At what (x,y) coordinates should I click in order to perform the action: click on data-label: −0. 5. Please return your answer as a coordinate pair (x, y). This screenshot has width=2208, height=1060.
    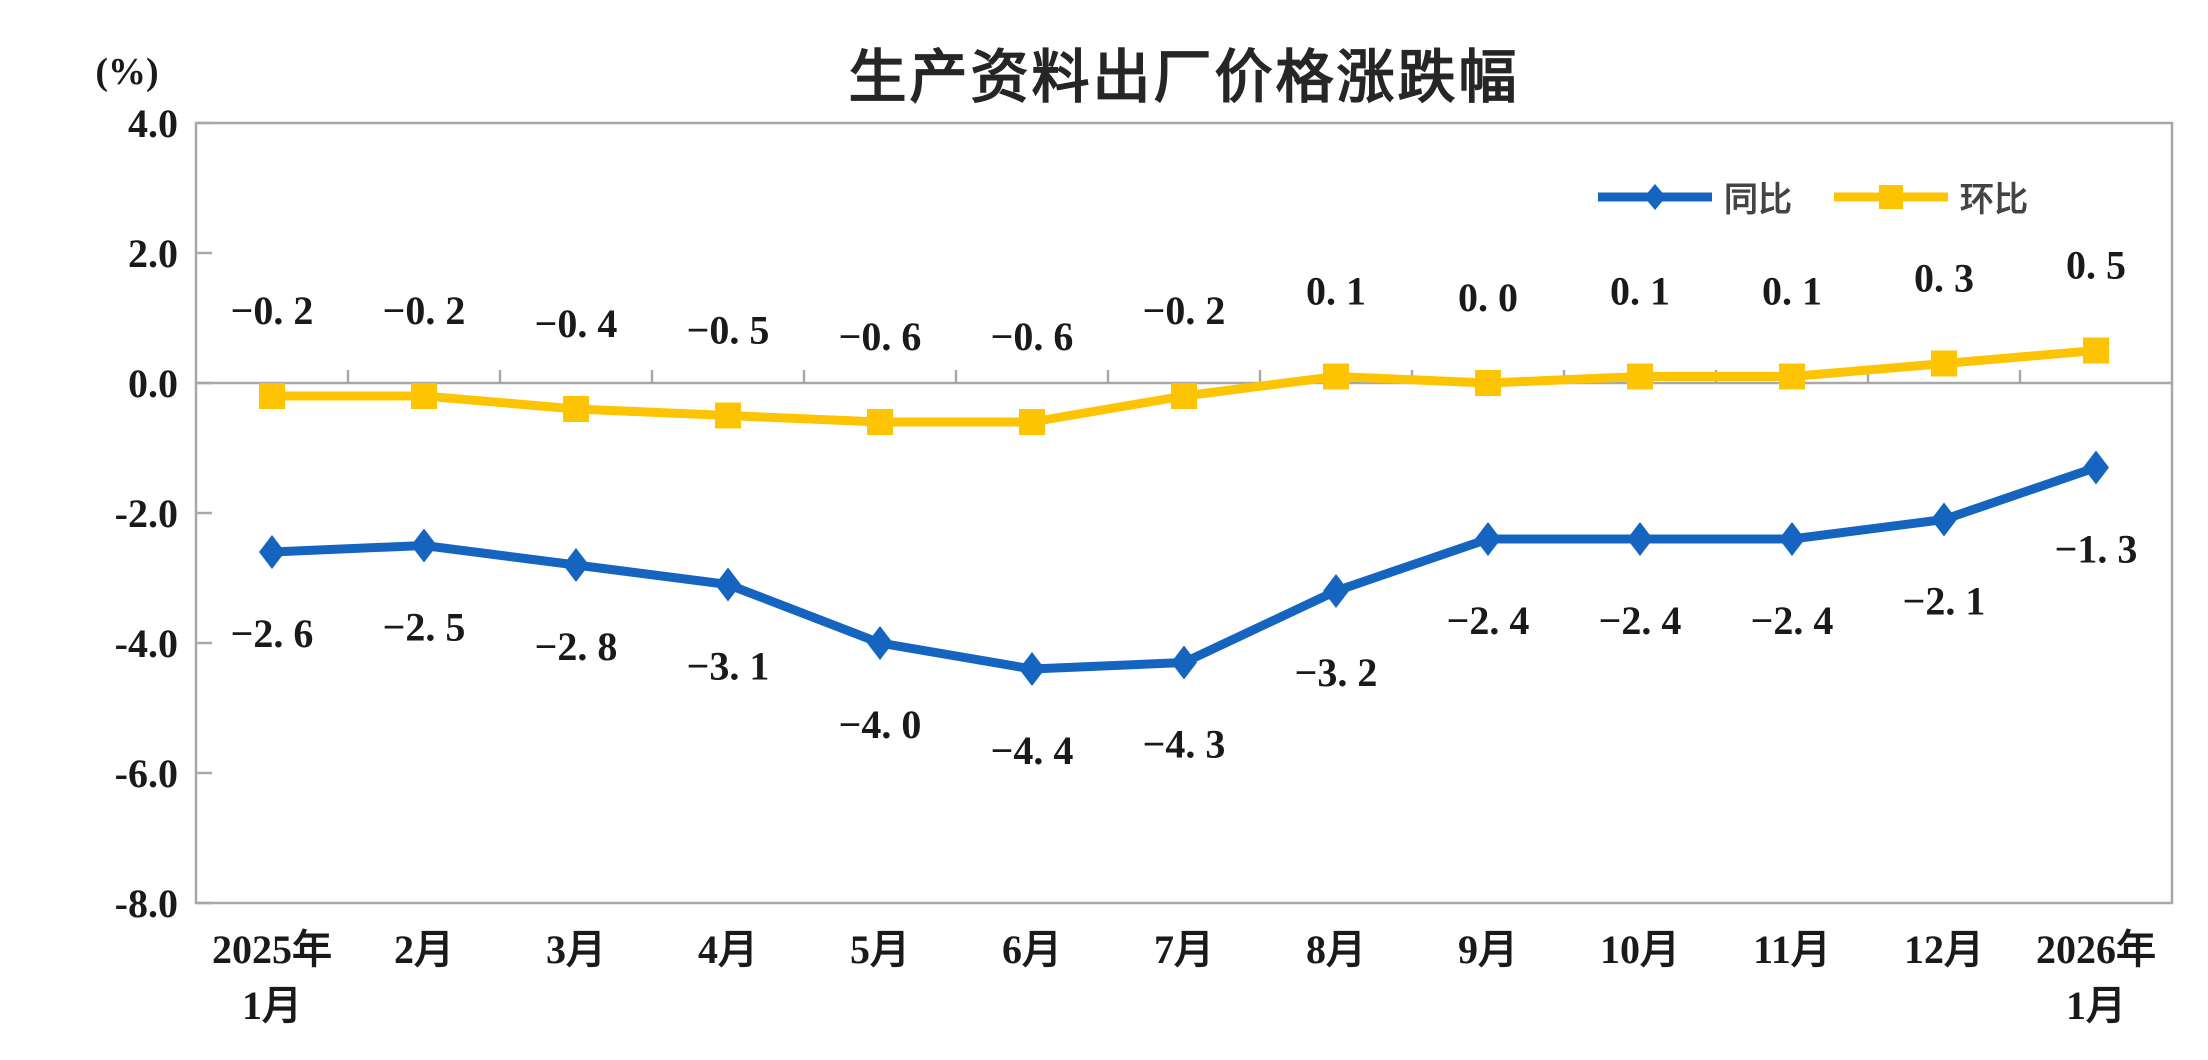
    Looking at the image, I should click on (728, 330).